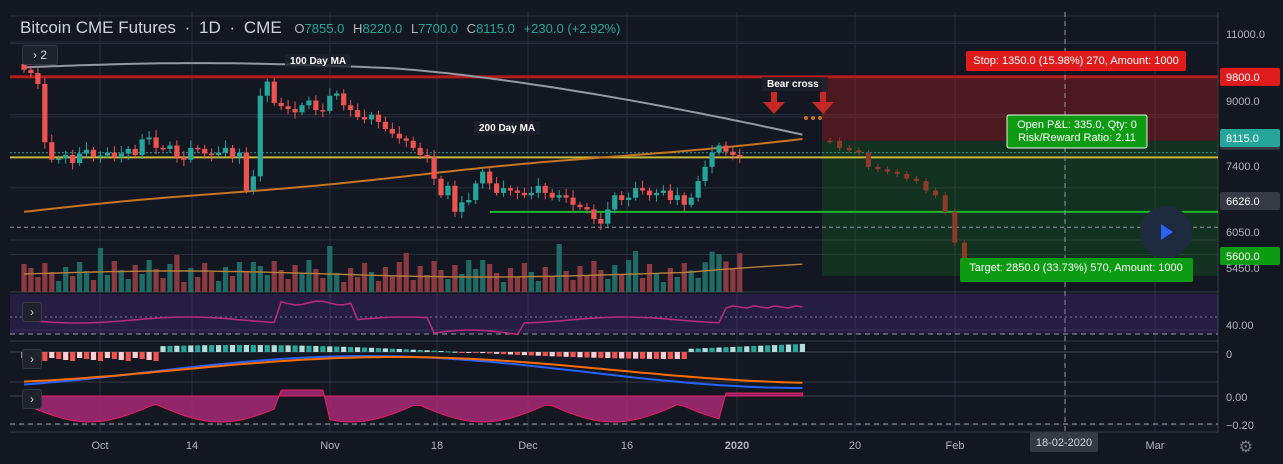  What do you see at coordinates (1245, 447) in the screenshot?
I see `settings-gear-icon: ⚙` at bounding box center [1245, 447].